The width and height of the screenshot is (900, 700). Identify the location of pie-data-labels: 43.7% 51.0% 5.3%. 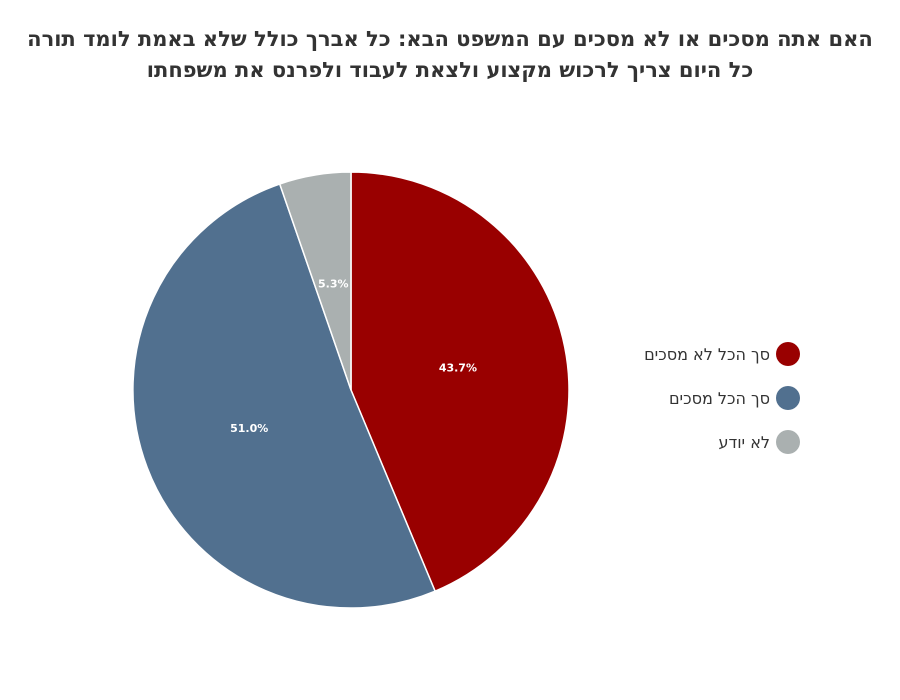
(353, 356).